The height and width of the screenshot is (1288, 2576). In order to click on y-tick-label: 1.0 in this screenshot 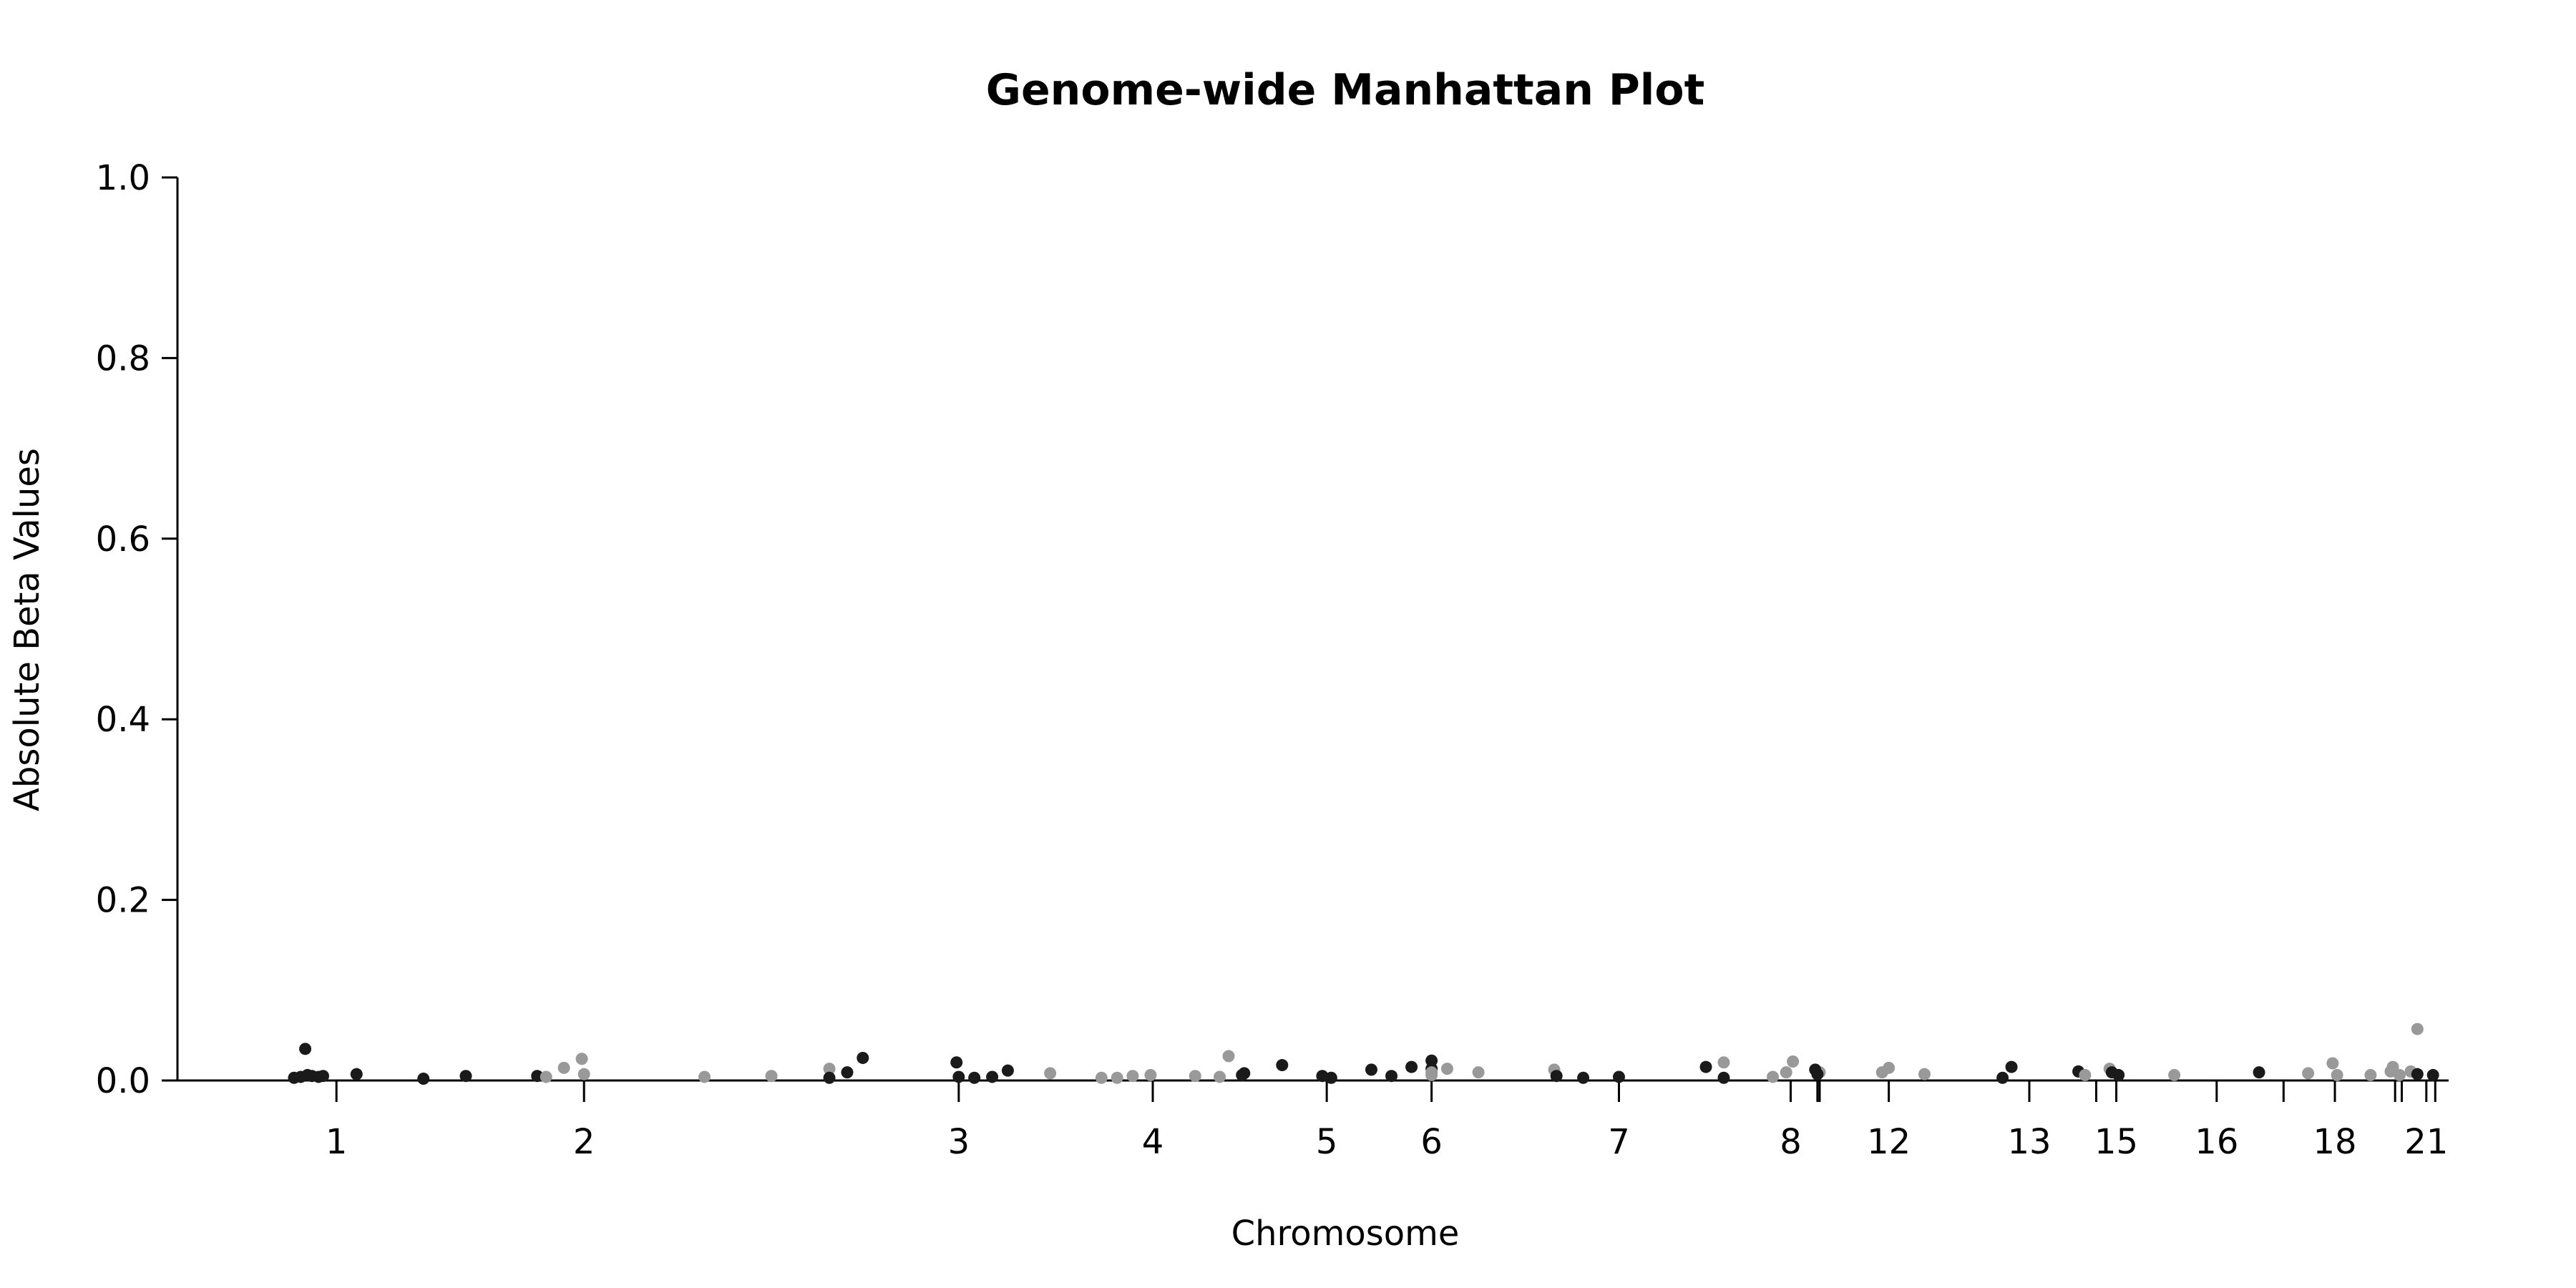, I will do `click(123, 178)`.